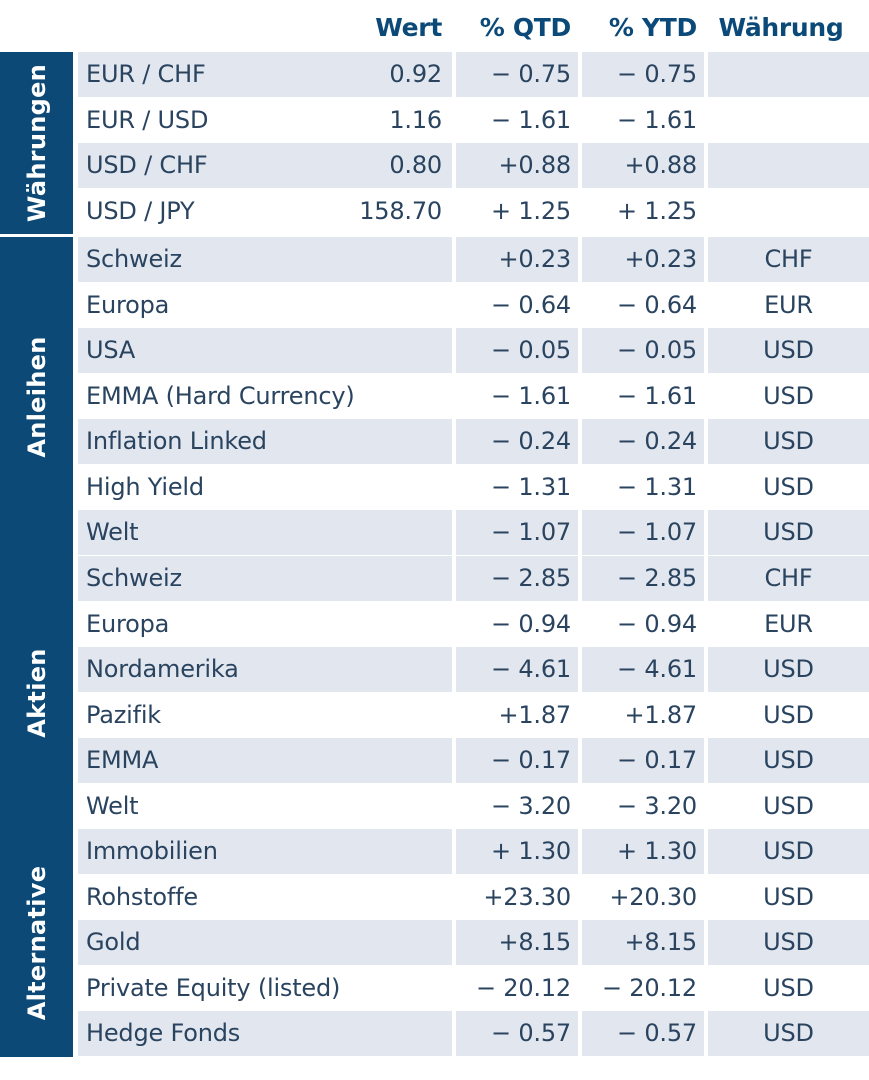 The height and width of the screenshot is (1080, 869). Describe the element at coordinates (111, 350) in the screenshot. I see `row-name: USA` at that location.